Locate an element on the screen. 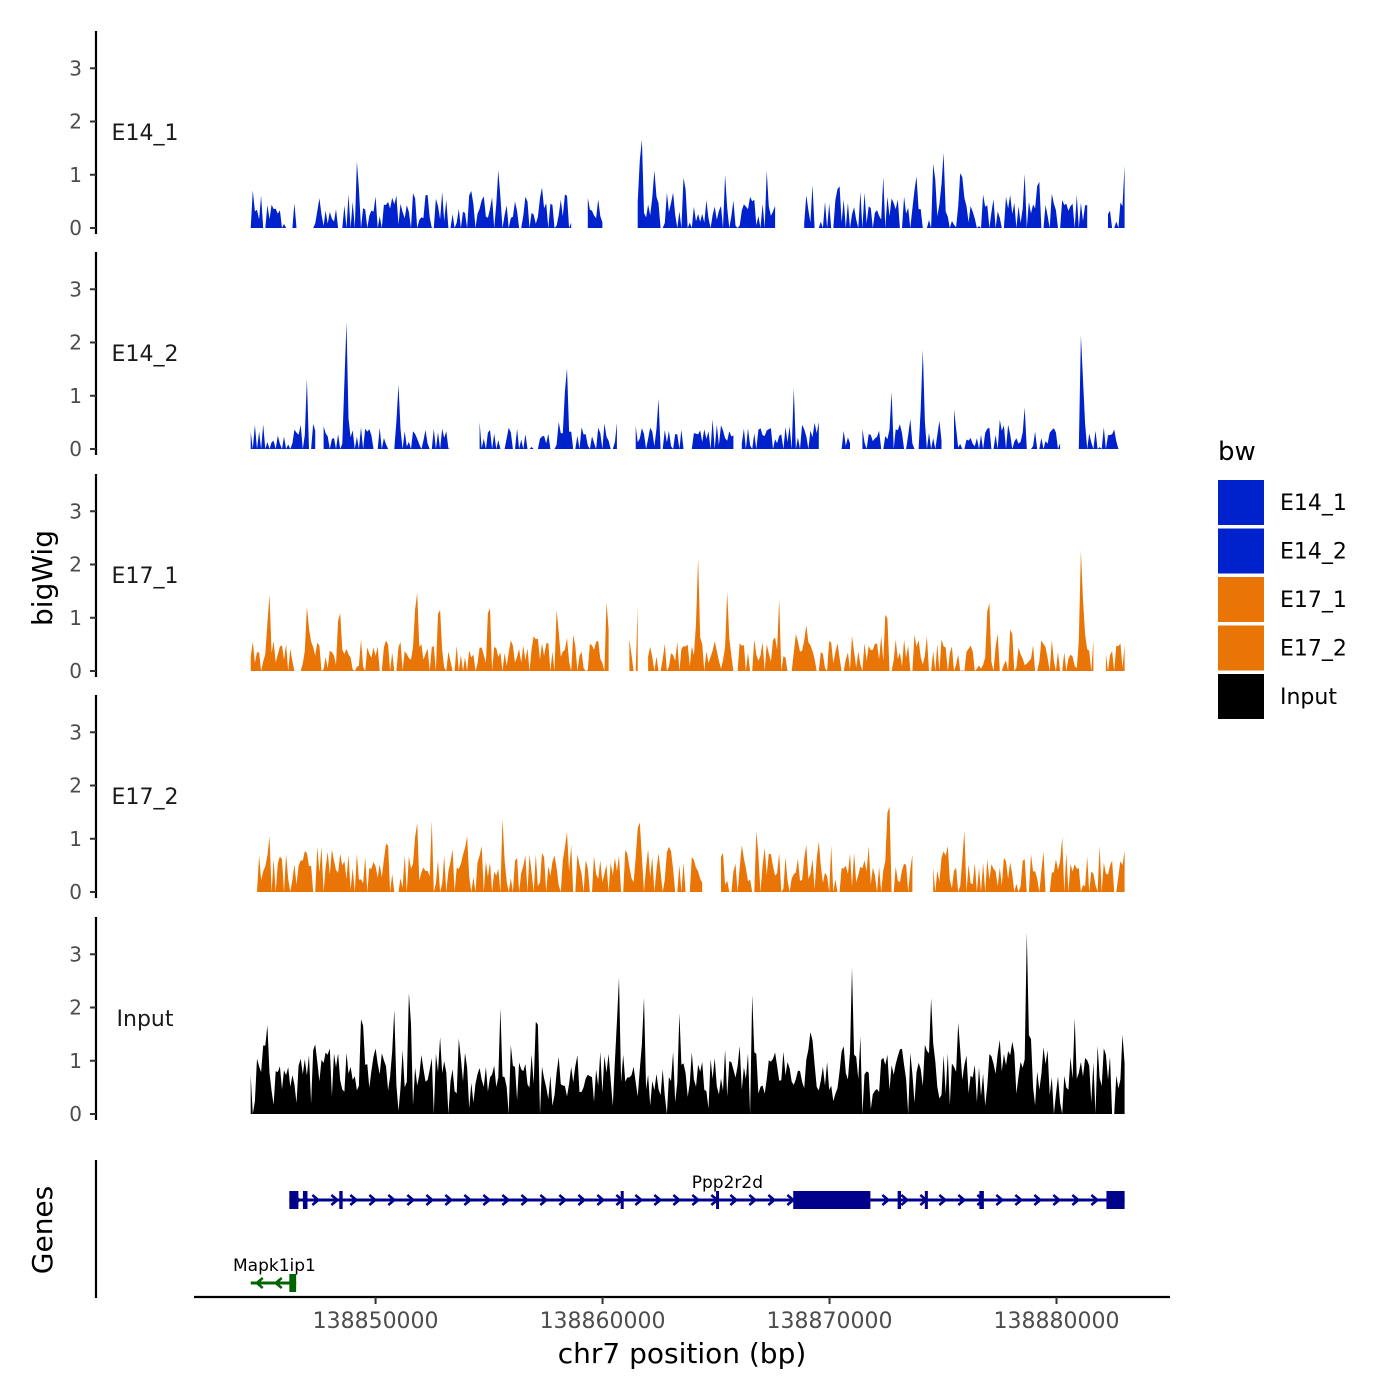 This screenshot has height=1400, width=1400. legend-title: bw is located at coordinates (1237, 452).